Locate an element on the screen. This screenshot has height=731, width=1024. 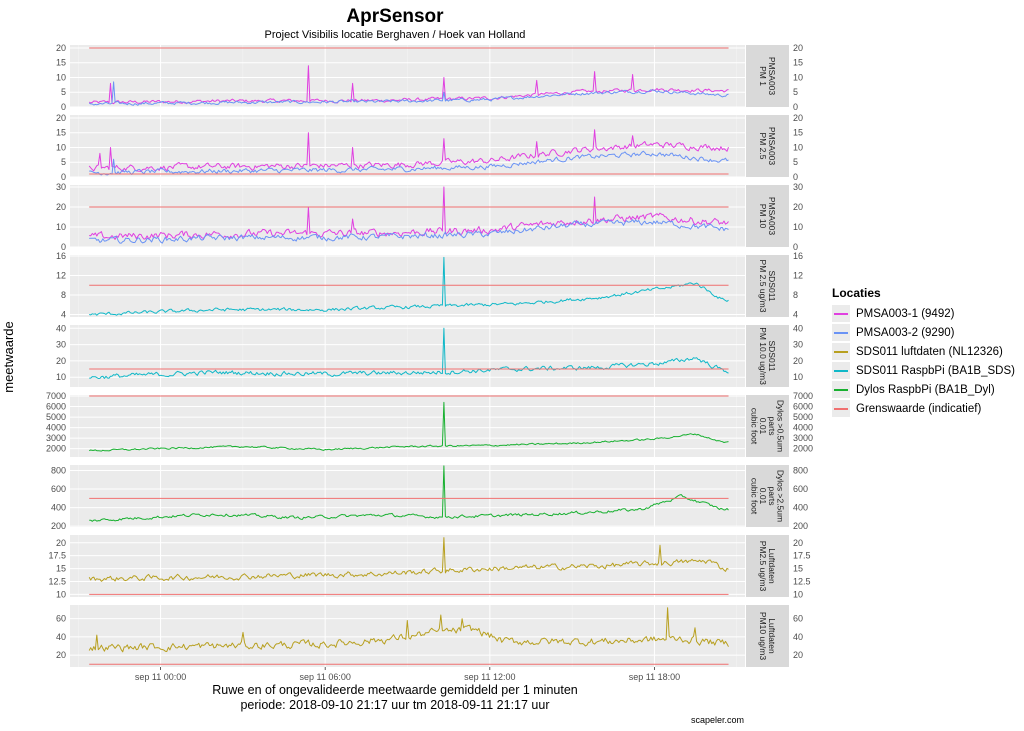
y-tick-label: 5000 is located at coordinates (56, 417).